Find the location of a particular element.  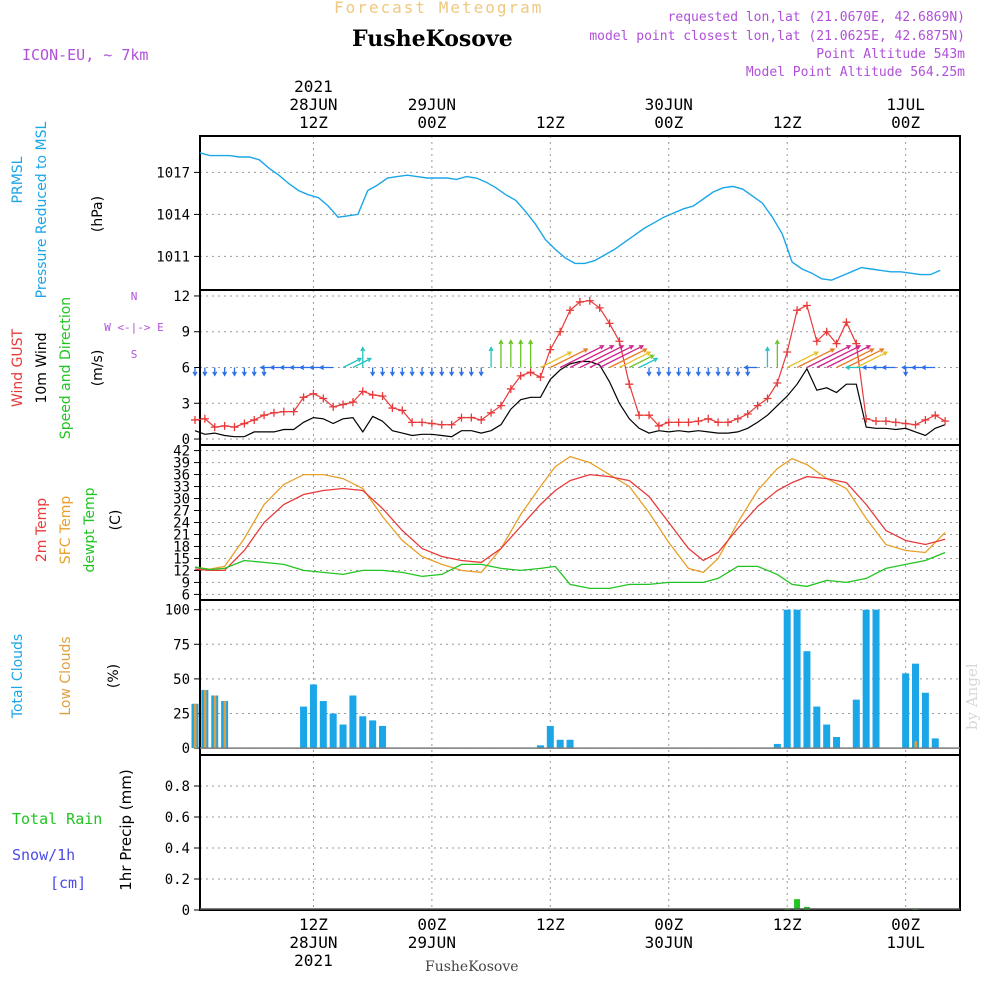

point-altitude: Point Altitude 543m is located at coordinates (890, 54).